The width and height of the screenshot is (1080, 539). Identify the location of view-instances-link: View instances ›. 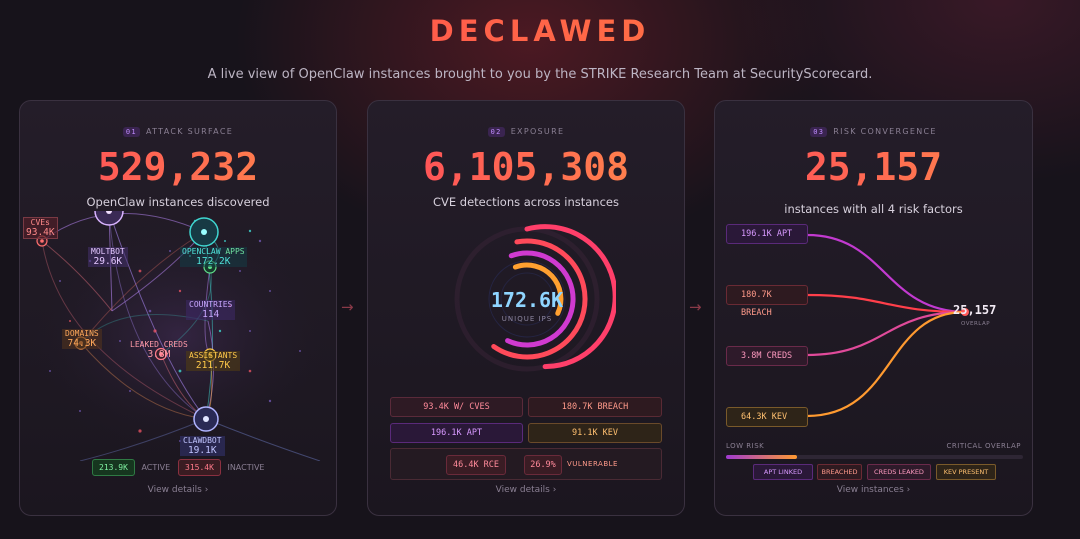
(873, 490).